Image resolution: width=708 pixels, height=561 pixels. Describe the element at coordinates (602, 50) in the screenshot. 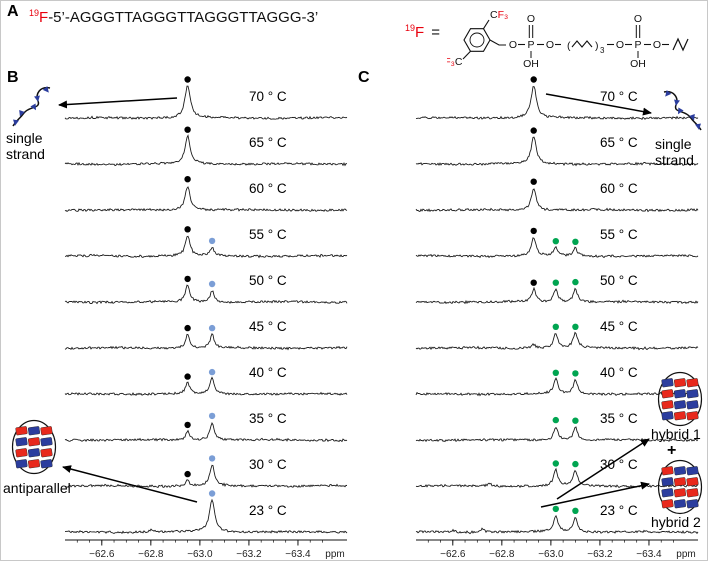

I see `repeat-subscript: 3` at that location.